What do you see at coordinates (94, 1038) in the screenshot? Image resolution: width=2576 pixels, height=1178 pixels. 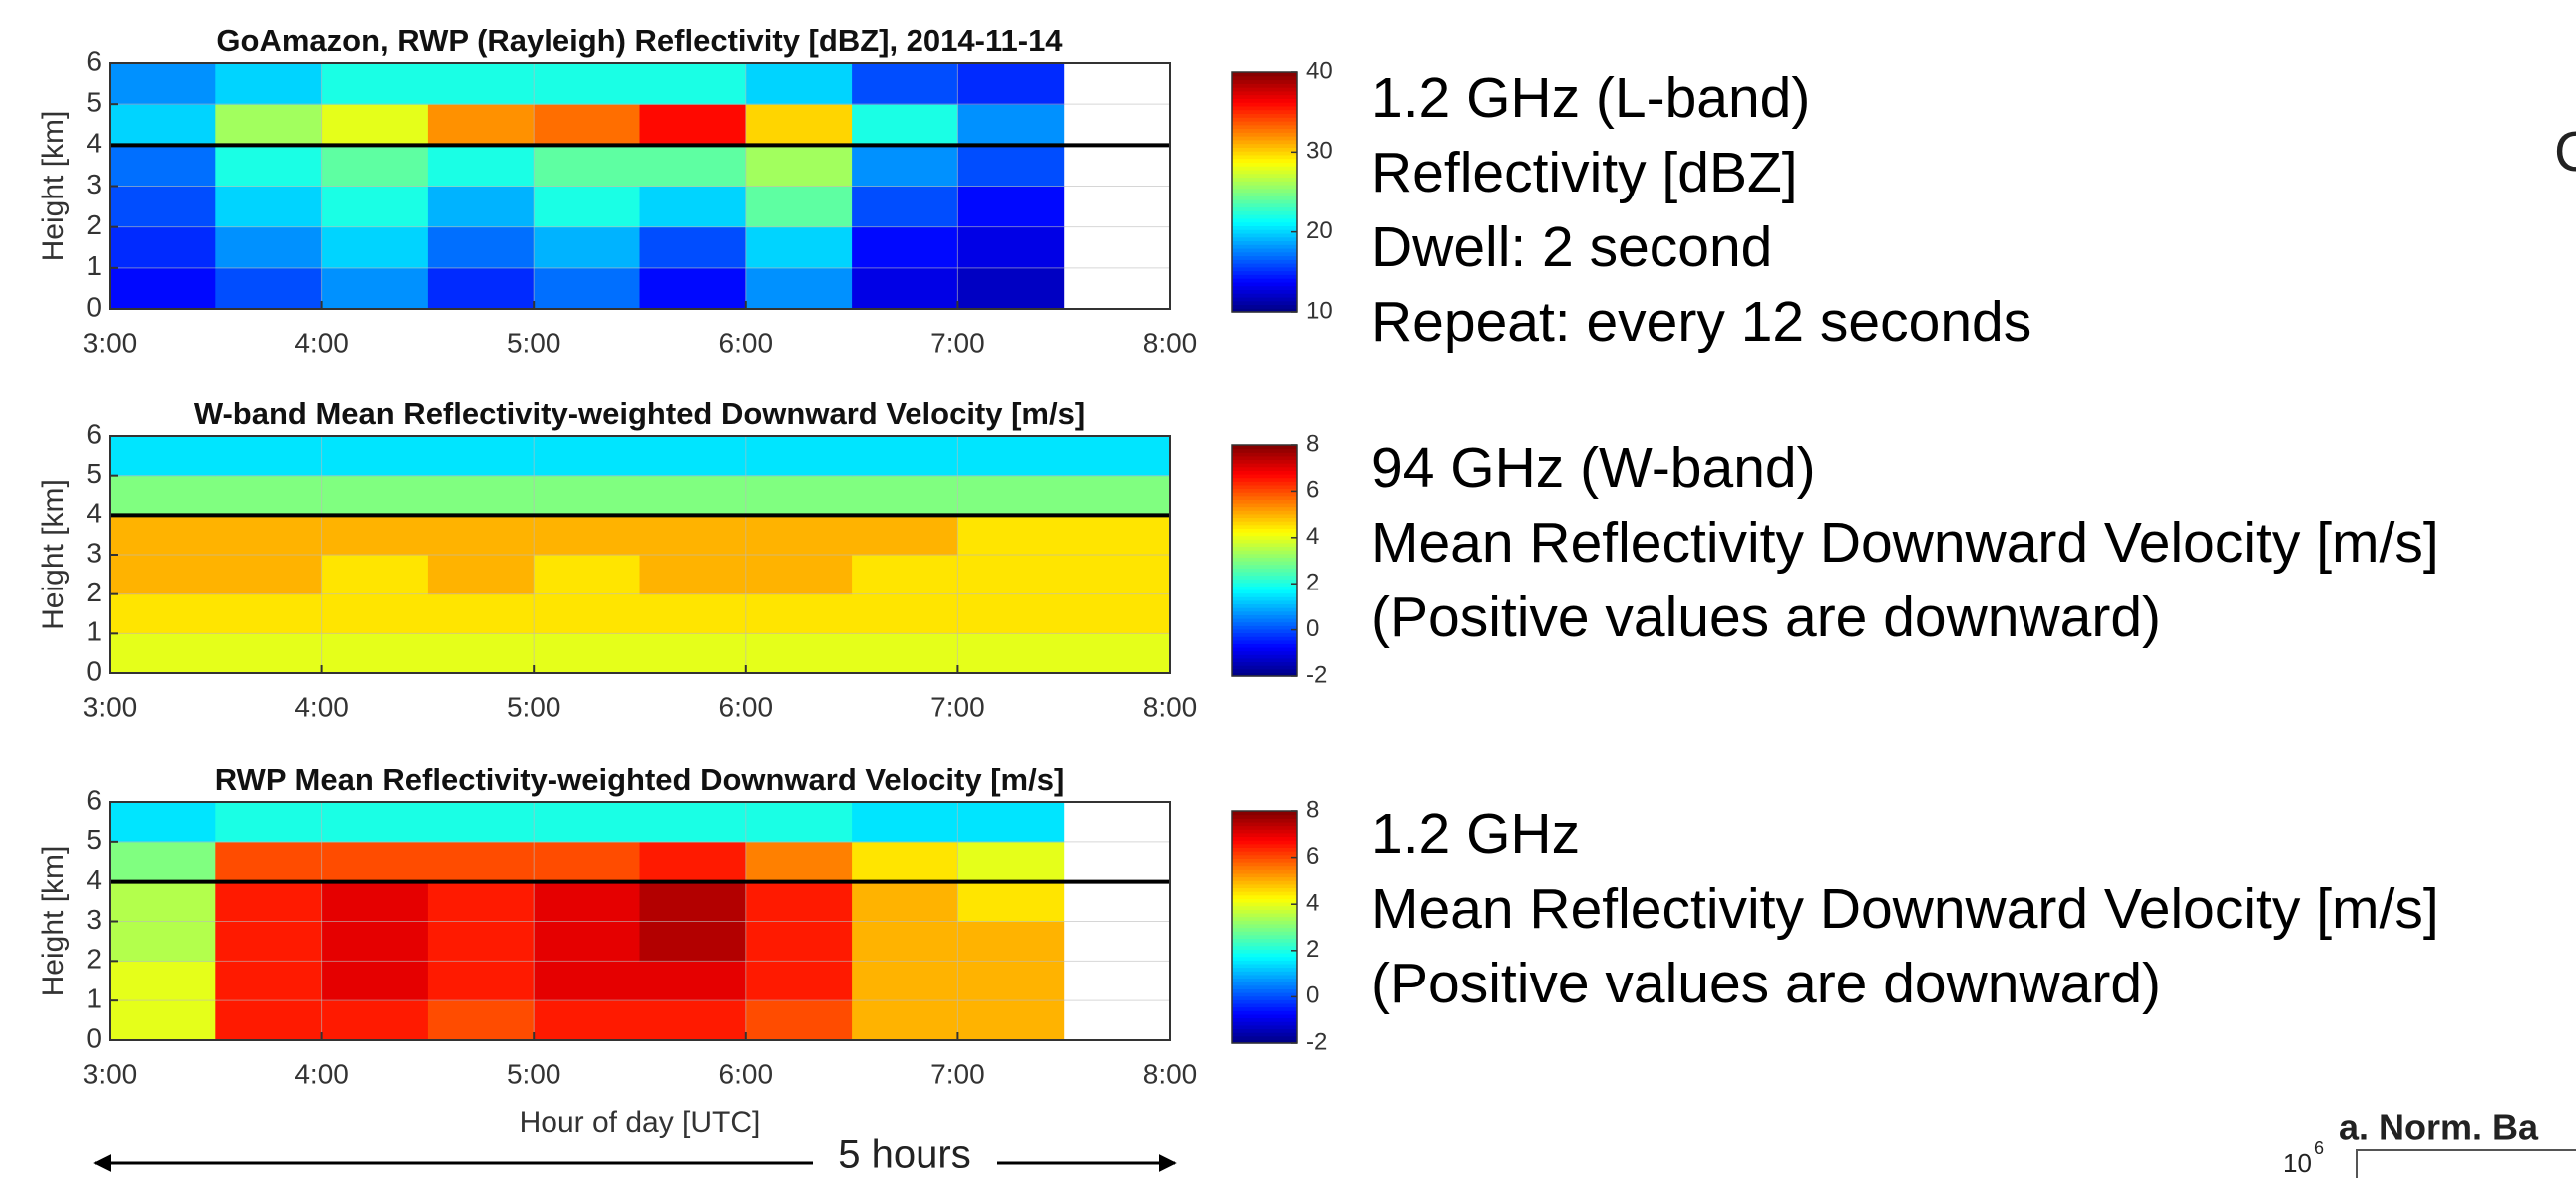 I see `y-tick-label: 0` at bounding box center [94, 1038].